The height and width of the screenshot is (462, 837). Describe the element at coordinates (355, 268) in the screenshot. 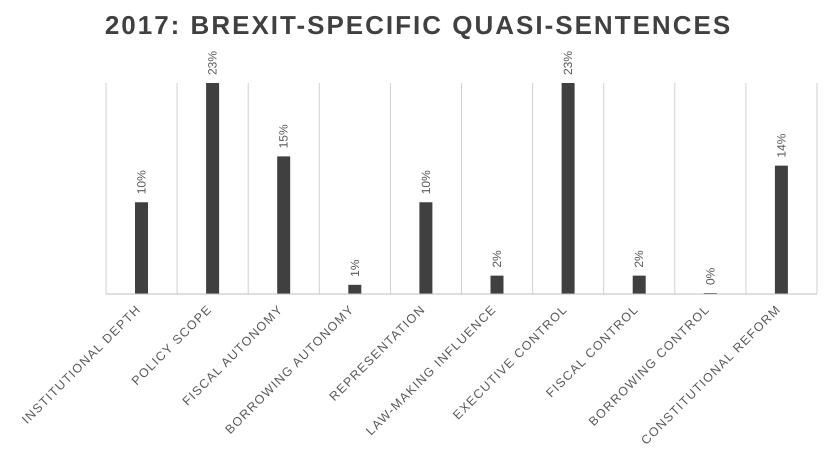

I see `data-label: 1%` at that location.